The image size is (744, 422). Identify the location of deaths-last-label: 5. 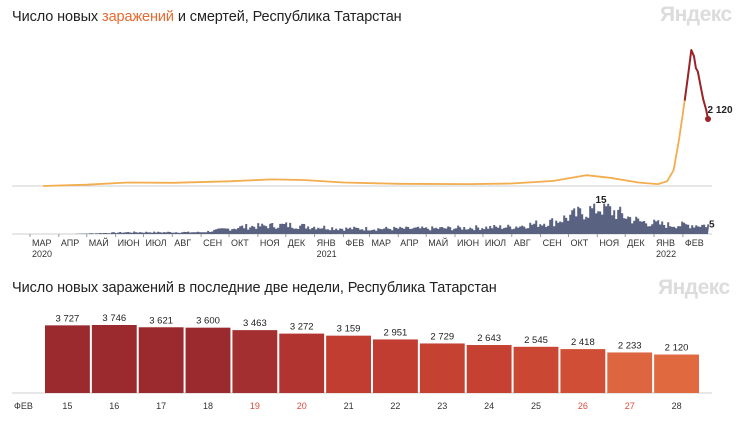
(712, 224).